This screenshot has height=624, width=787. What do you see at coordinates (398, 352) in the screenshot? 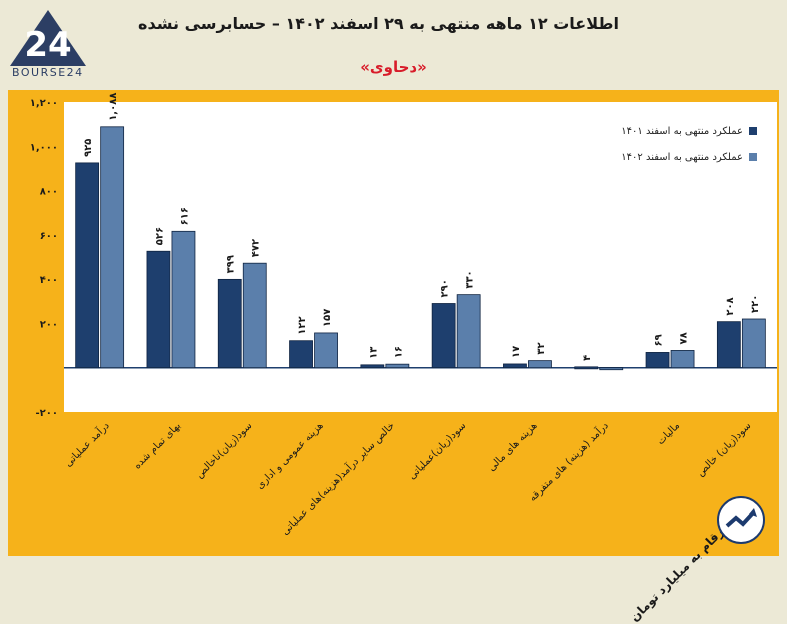
I see `data-label: ۱۶` at bounding box center [398, 352].